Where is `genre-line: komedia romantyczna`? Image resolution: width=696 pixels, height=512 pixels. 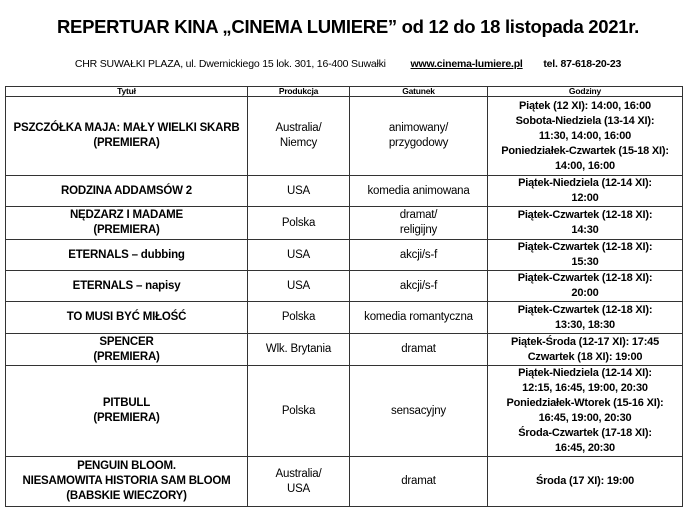 genre-line: komedia romantyczna is located at coordinates (418, 317).